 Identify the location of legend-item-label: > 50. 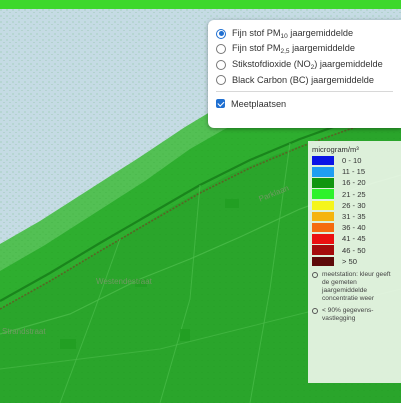
(349, 261).